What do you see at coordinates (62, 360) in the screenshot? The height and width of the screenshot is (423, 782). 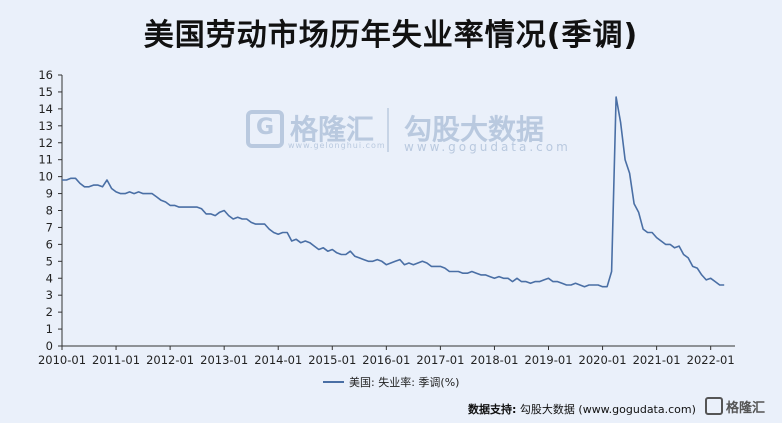 I see `x-tick-label: 2010-01` at bounding box center [62, 360].